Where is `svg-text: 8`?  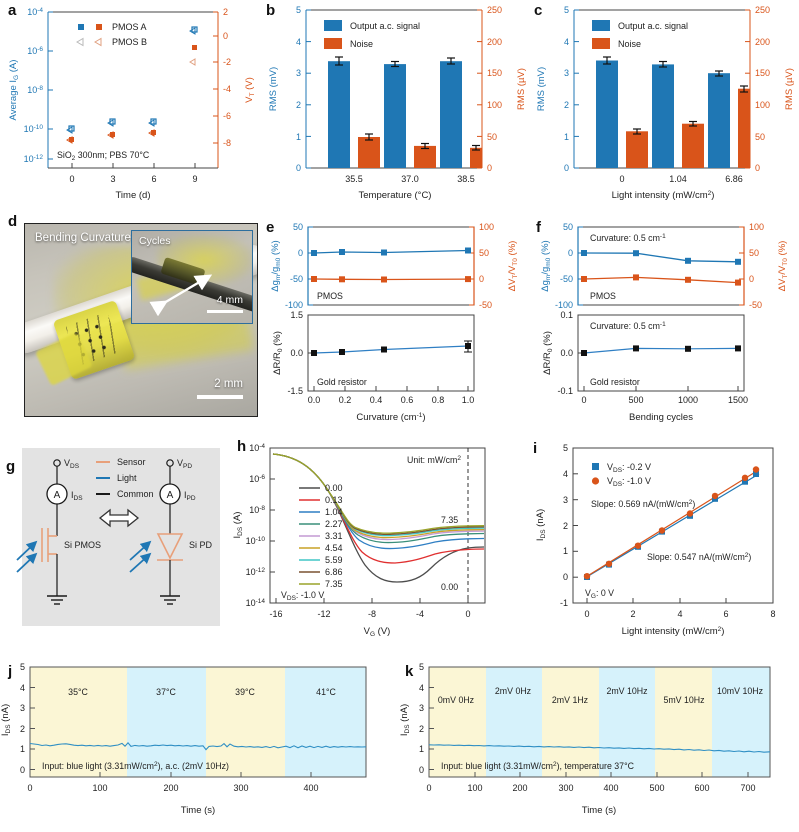
svg-text: 8 is located at coordinates (772, 614).